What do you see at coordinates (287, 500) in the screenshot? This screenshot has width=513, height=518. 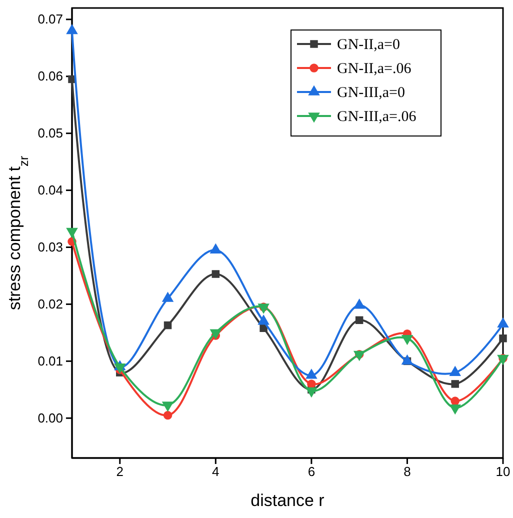 I see `x-axis-title: distance r` at bounding box center [287, 500].